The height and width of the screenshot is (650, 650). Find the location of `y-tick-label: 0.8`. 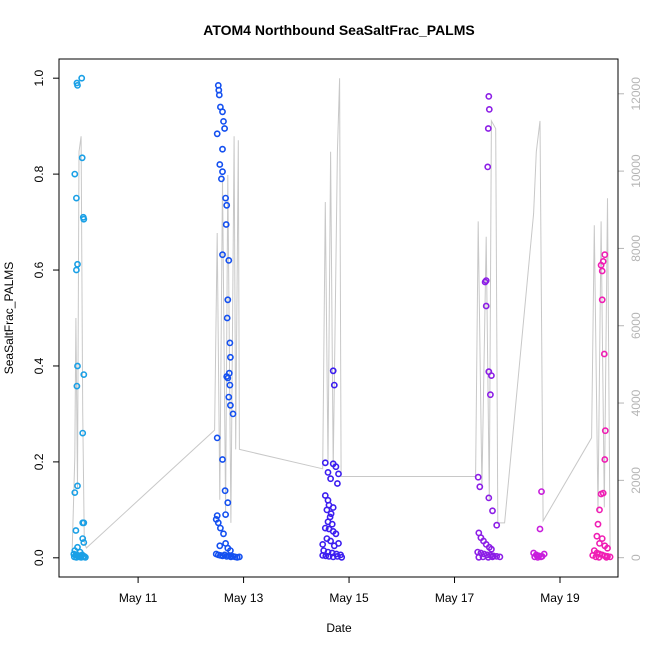

y-tick-label: 0.8 is located at coordinates (39, 173).